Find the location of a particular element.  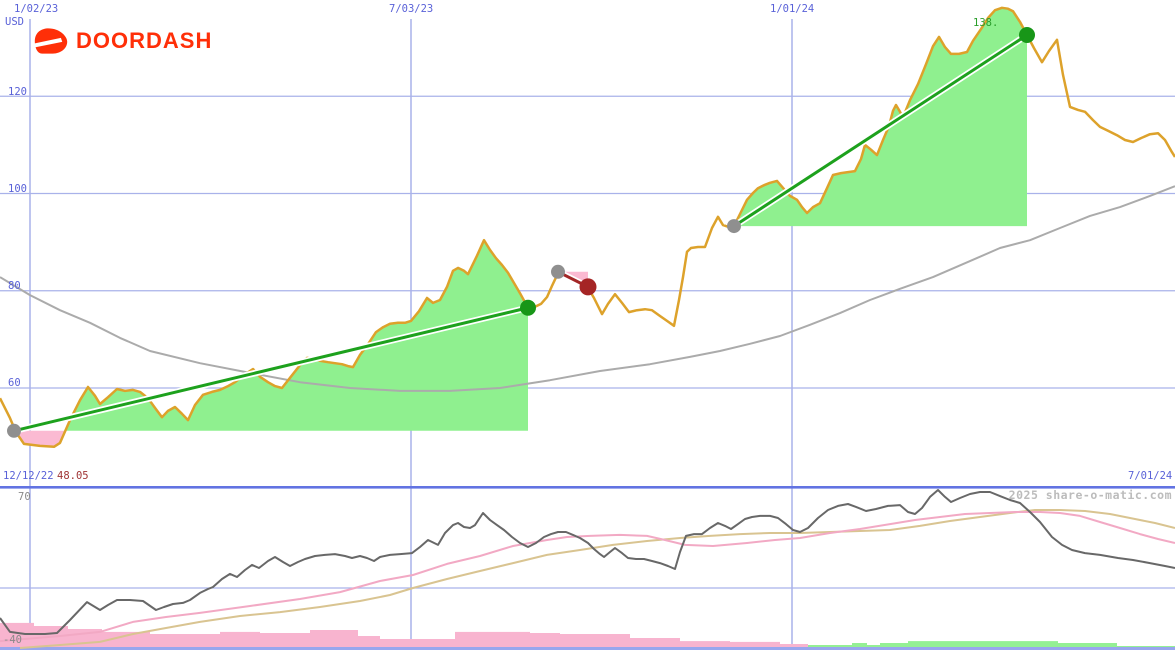

x-tick-label-end: 7/01/24 is located at coordinates (1150, 476).